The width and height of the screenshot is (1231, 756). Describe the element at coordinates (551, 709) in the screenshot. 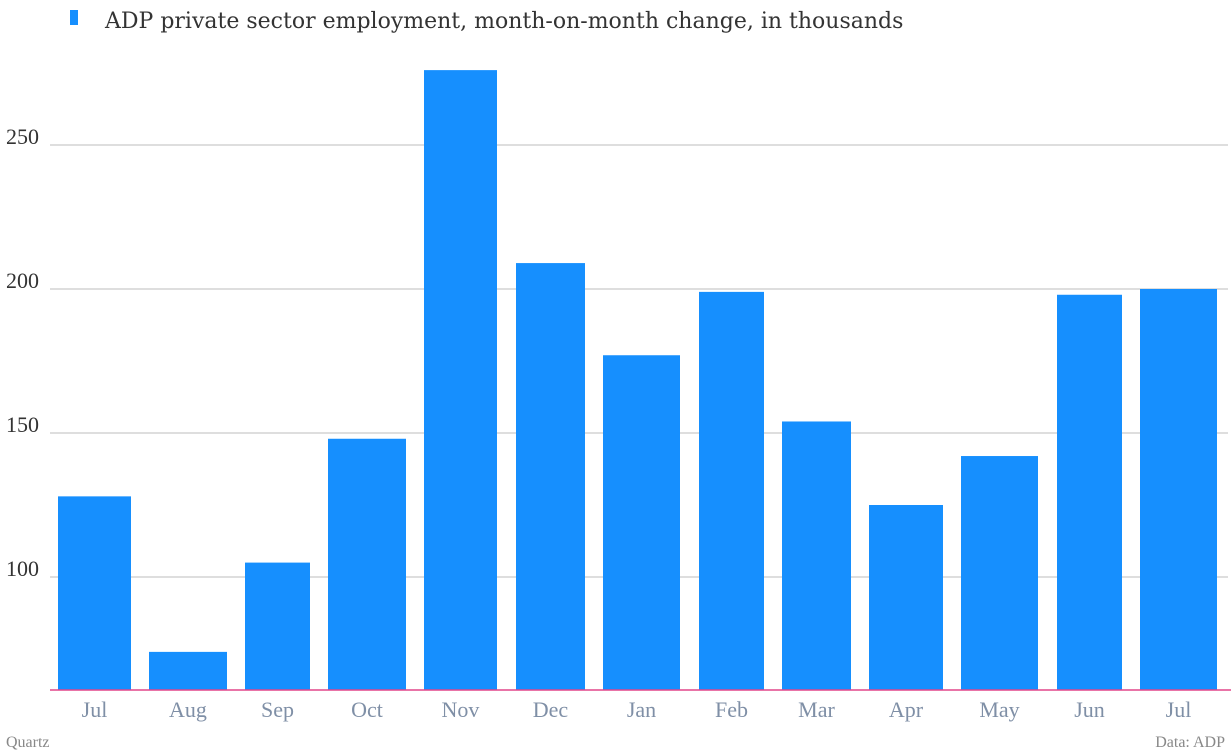

I see `x-tick-label-6: Dec` at that location.